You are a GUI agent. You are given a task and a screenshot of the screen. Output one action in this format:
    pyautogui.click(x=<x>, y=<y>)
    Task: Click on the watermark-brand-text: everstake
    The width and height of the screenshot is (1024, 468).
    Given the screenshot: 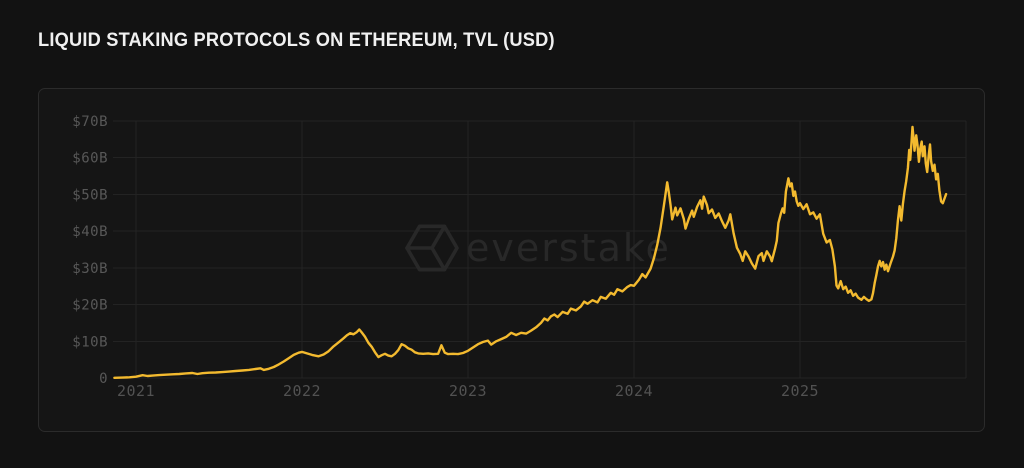 What is the action you would take?
    pyautogui.click(x=568, y=248)
    